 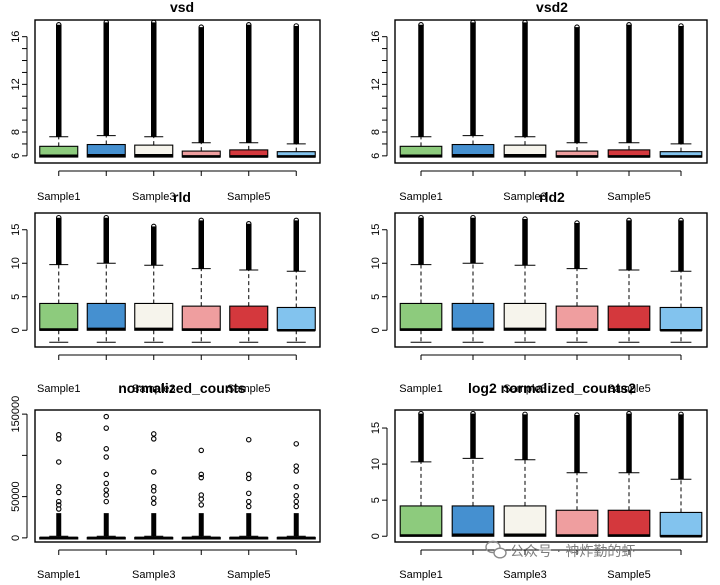 I want to click on panel-title: rld2, so click(x=552, y=197).